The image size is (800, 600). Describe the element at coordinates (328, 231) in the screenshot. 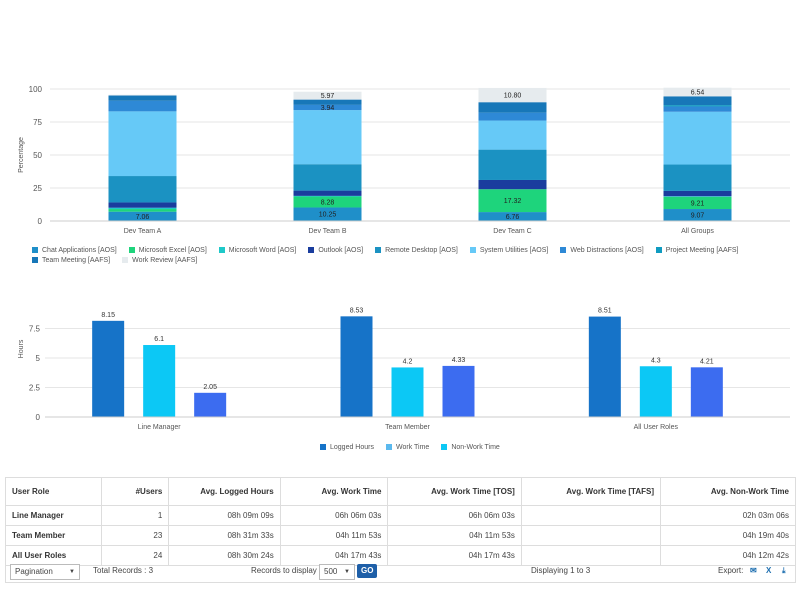

I see `x-tick-label: Dev Team B` at that location.